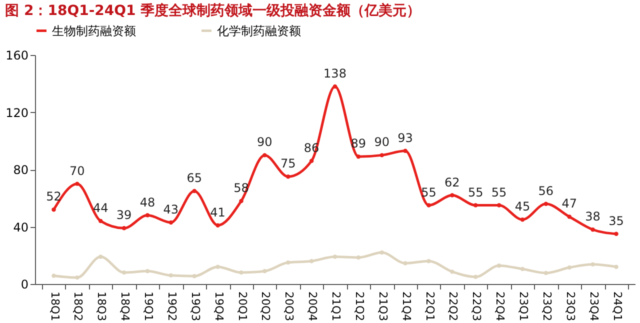 The height and width of the screenshot is (323, 640). What do you see at coordinates (100, 208) in the screenshot?
I see `data-label: 44` at bounding box center [100, 208].